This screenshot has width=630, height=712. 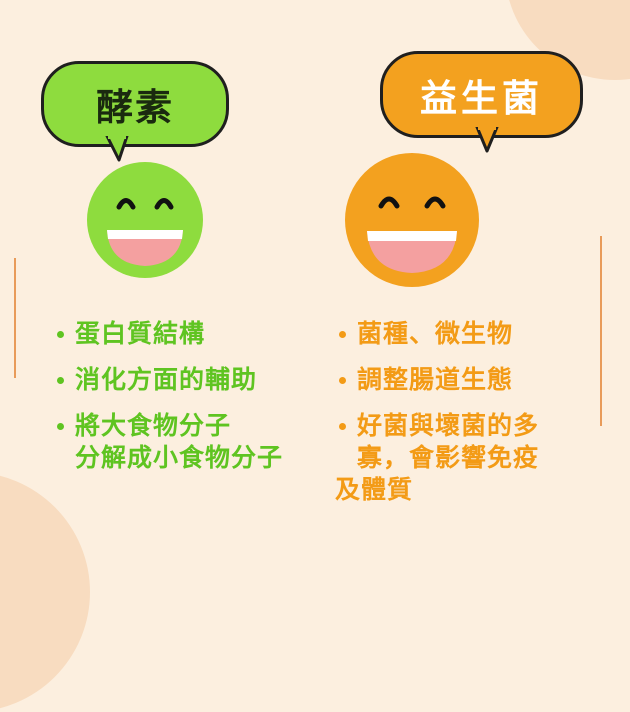 I want to click on enzyme-title: 酵素, so click(x=135, y=107).